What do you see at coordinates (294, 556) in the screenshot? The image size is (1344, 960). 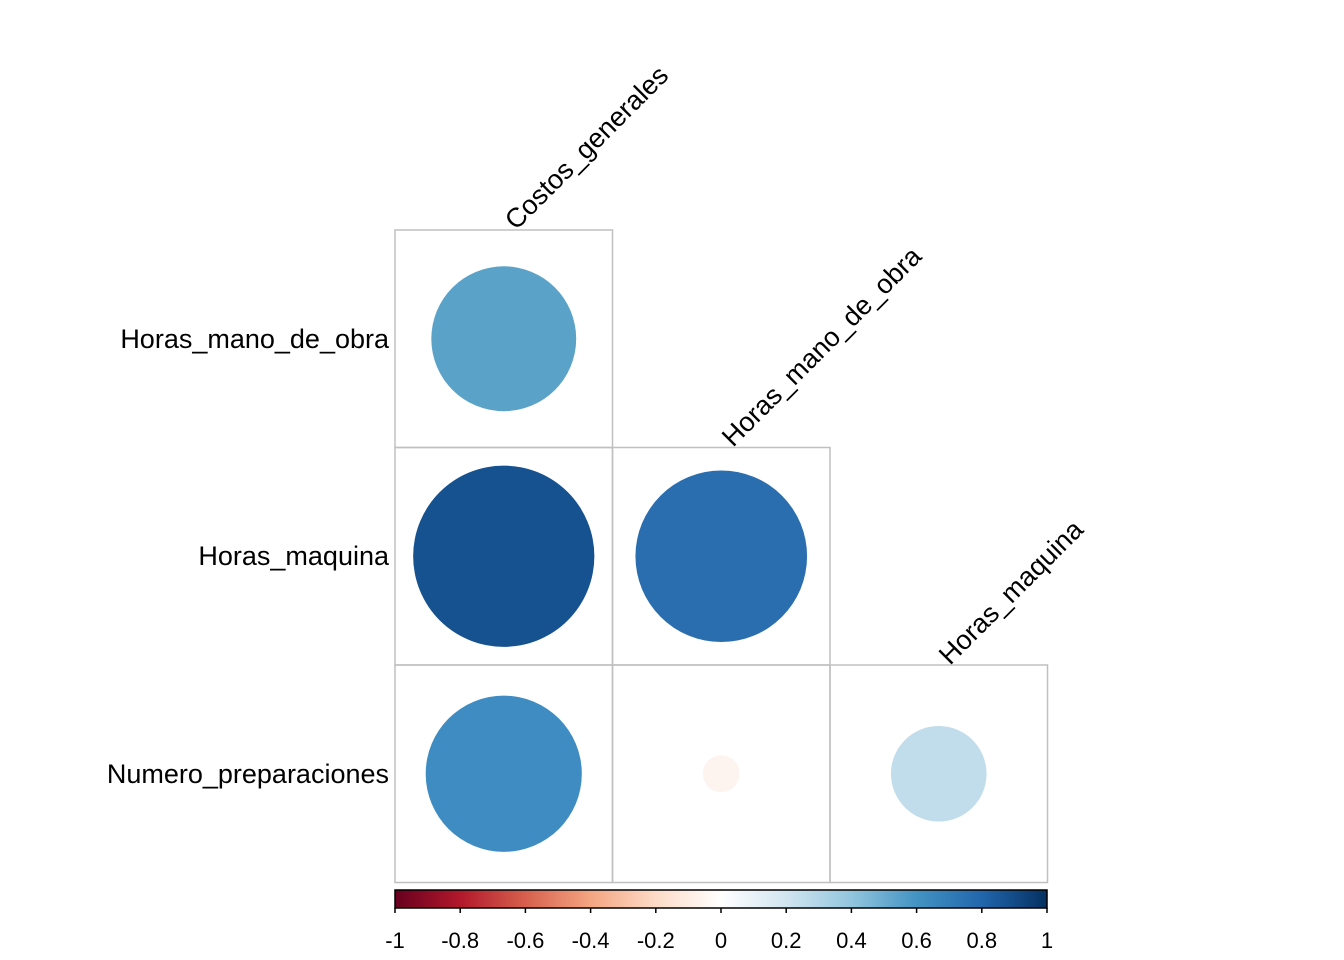 I see `row-label-horas-maquina: Horas_maquina` at bounding box center [294, 556].